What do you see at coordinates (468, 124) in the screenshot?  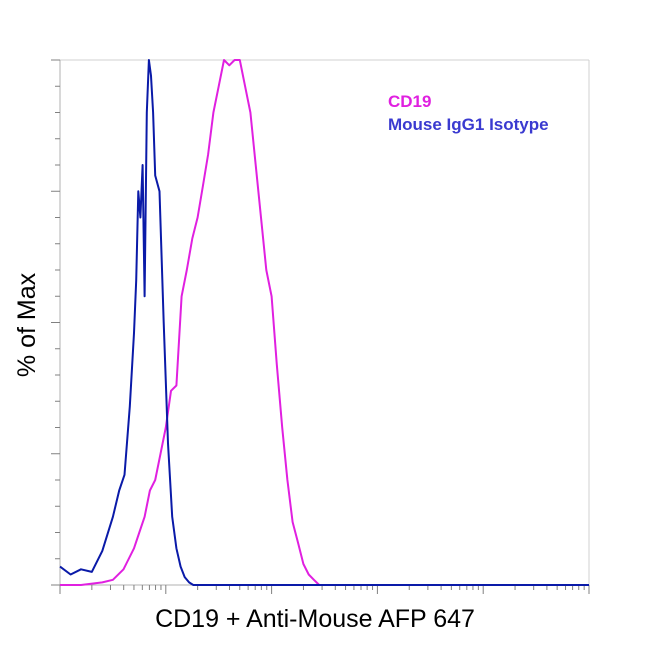 I see `legend-entry: Mouse IgG1 Isotype` at bounding box center [468, 124].